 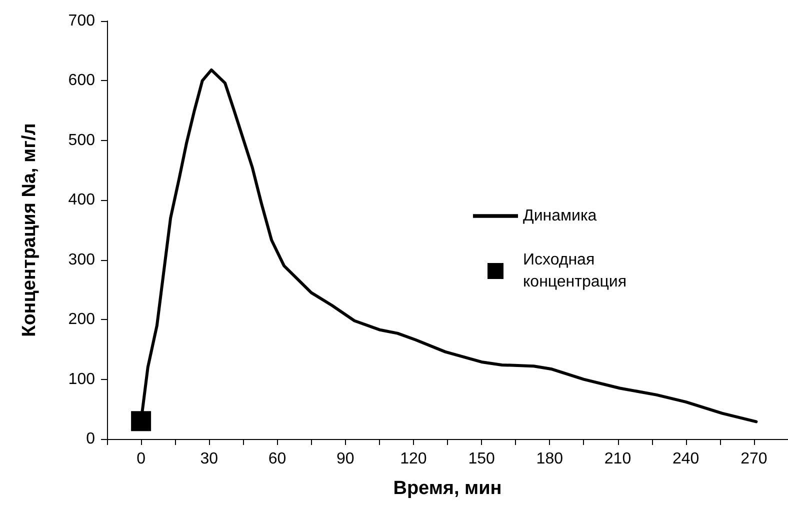 What do you see at coordinates (575, 271) in the screenshot?
I see `legend-label: Исходная концентрация` at bounding box center [575, 271].